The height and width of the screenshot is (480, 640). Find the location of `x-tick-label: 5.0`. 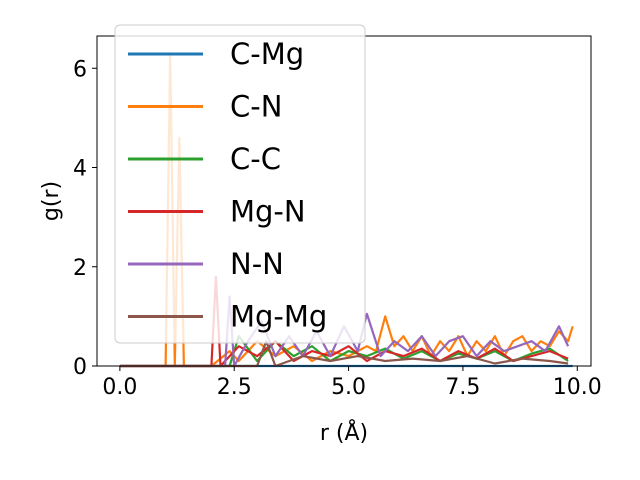

x-tick-label: 5.0 is located at coordinates (348, 387).